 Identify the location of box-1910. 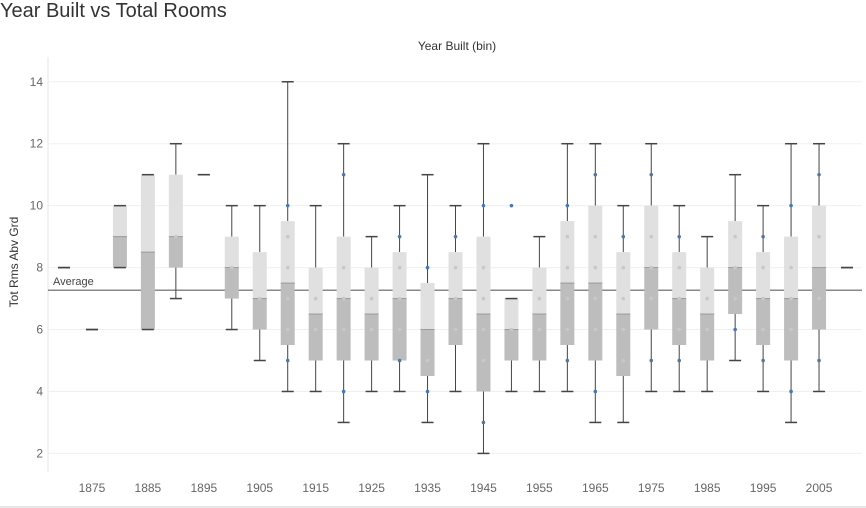
(287, 237).